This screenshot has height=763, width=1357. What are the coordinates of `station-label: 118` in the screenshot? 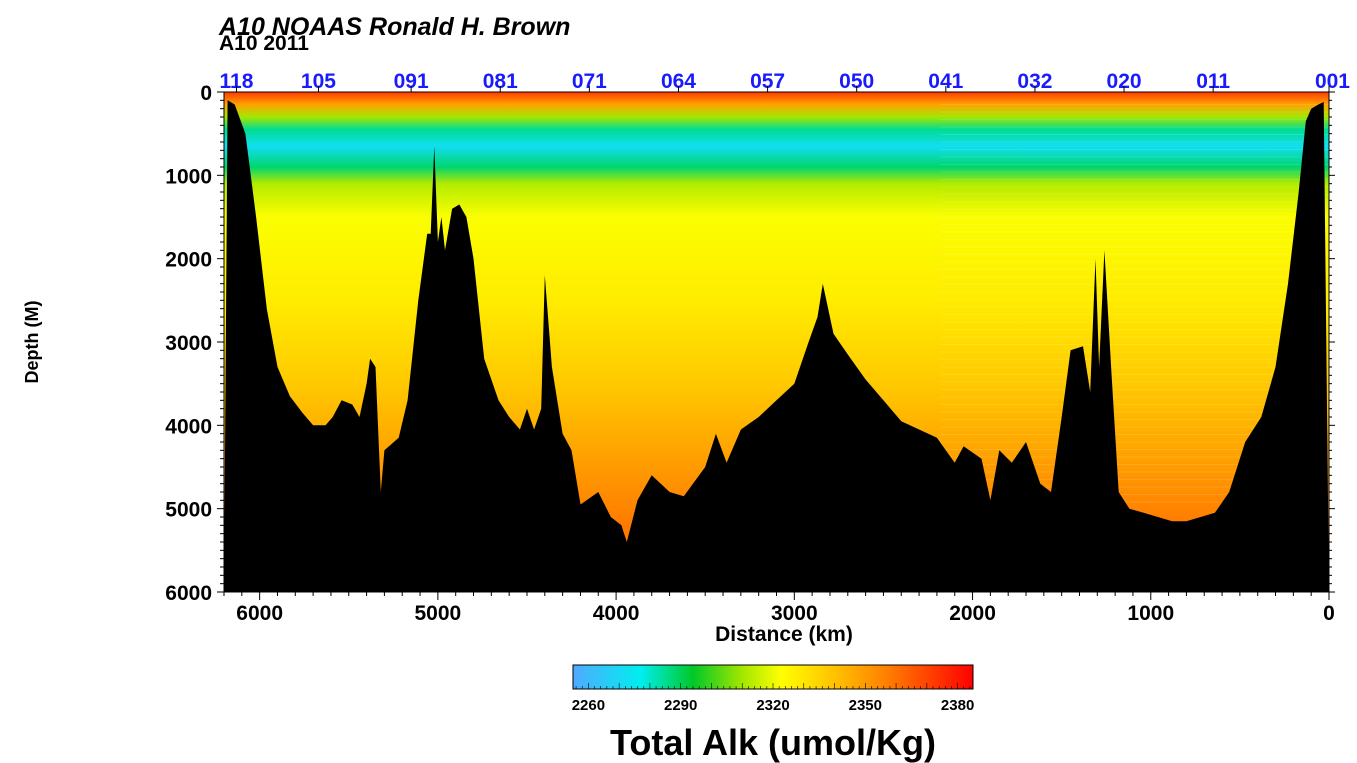 It's located at (237, 81).